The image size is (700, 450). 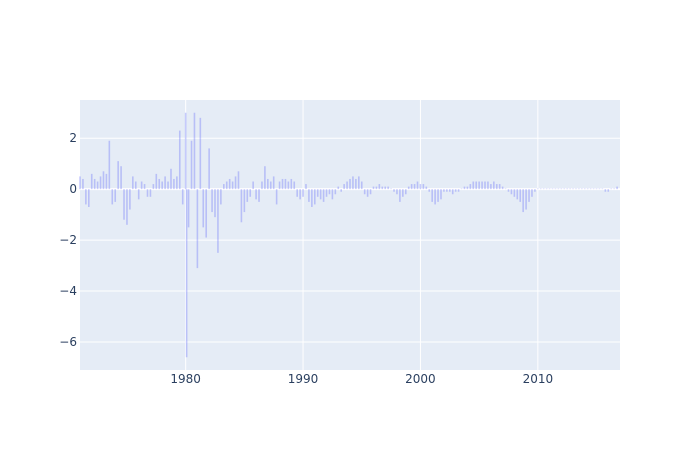 What do you see at coordinates (68, 240) in the screenshot?
I see `y-tick-label: −2` at bounding box center [68, 240].